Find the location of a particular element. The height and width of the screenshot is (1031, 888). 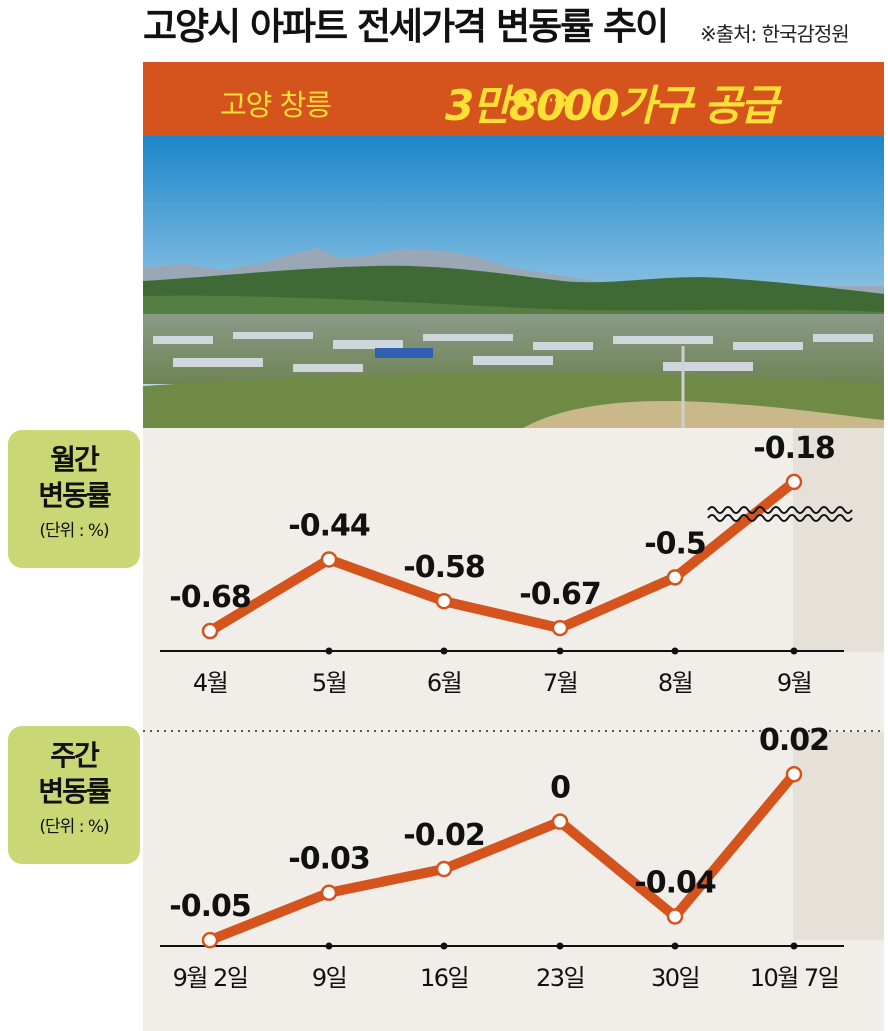

weekly-label-line1: 주간 is located at coordinates (75, 755).